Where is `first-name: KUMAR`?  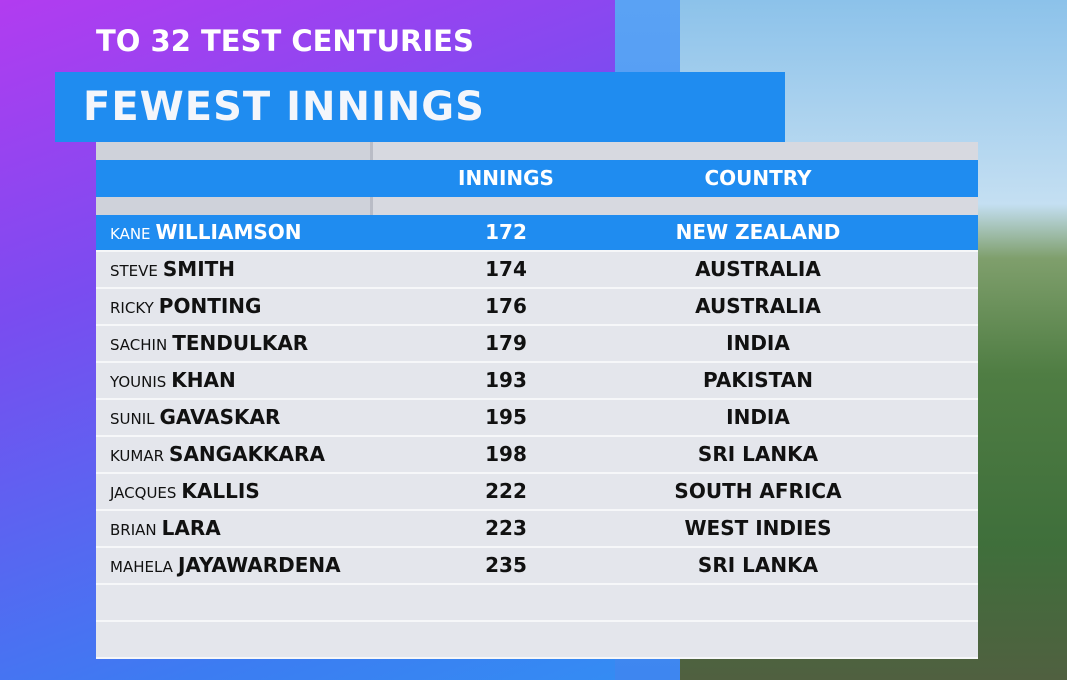 first-name: KUMAR is located at coordinates (137, 456).